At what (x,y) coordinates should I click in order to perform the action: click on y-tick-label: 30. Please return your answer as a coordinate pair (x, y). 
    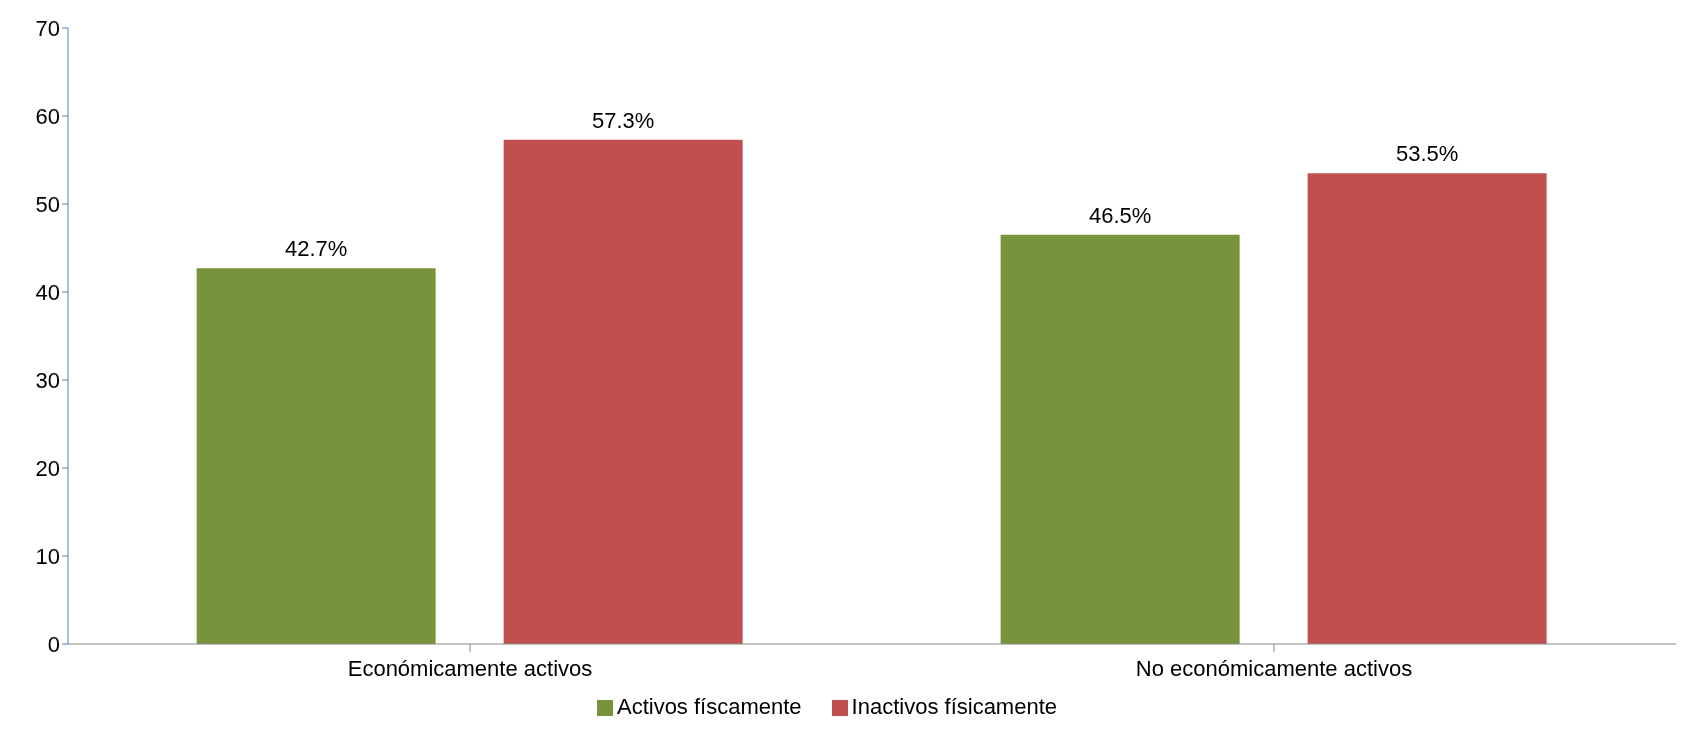
    Looking at the image, I should click on (47, 380).